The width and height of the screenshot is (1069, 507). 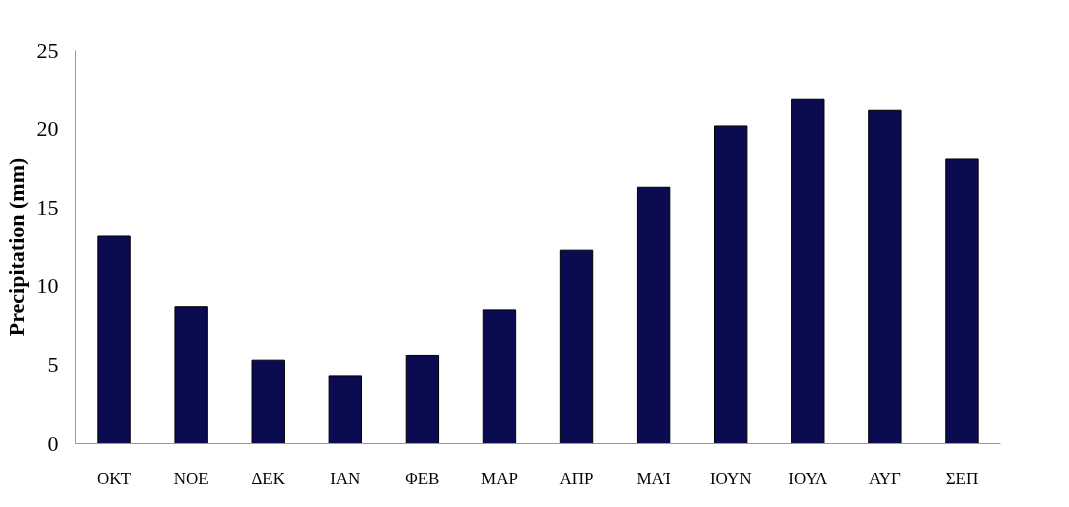 I want to click on x-tick-label: ΣΕΠ, so click(x=962, y=478).